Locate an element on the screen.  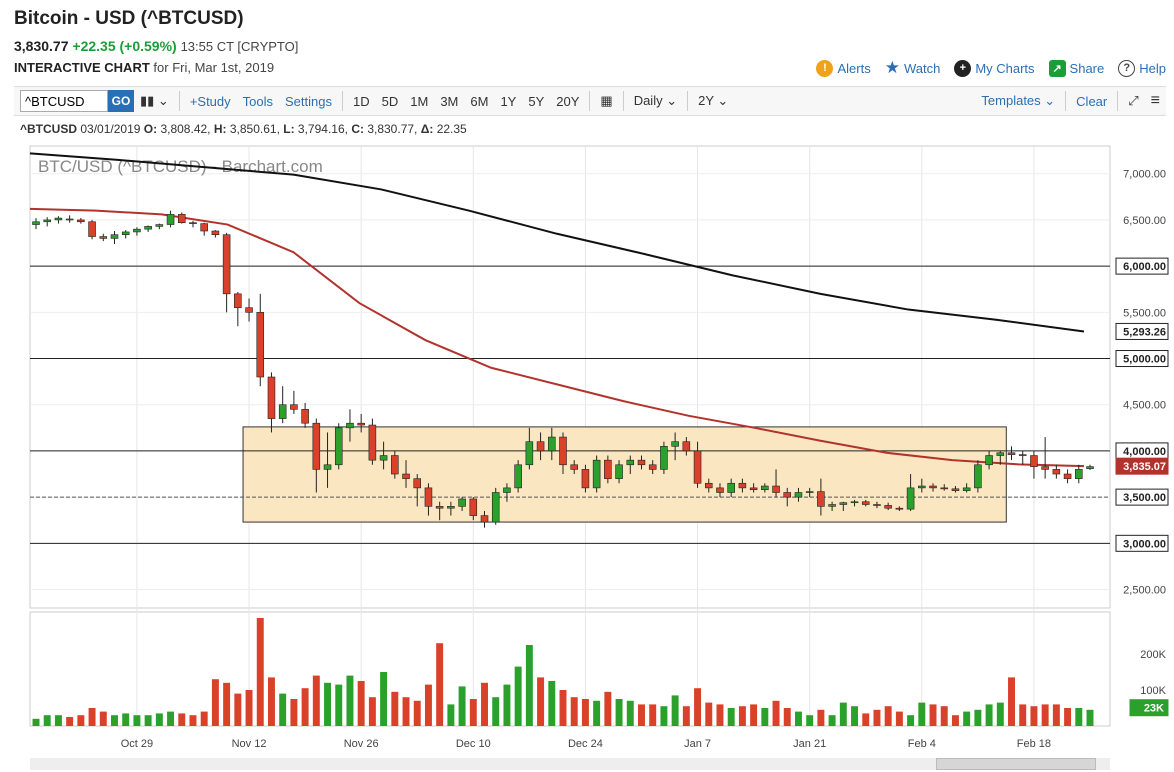
period-value: 2Y is located at coordinates (706, 100).